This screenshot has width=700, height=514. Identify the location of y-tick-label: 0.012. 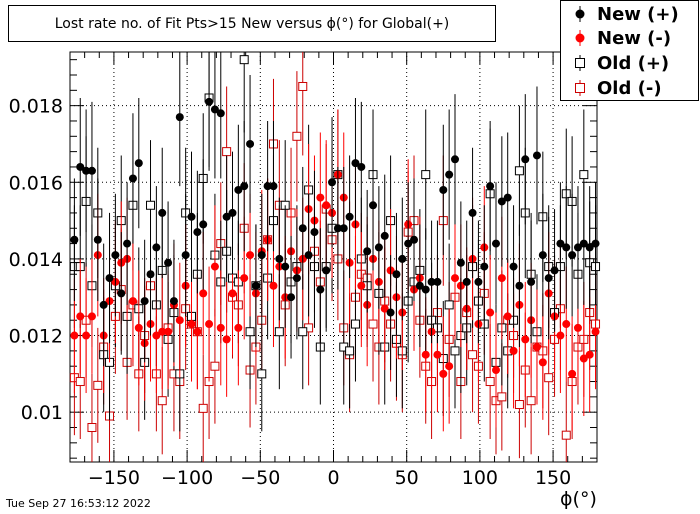
(36, 337).